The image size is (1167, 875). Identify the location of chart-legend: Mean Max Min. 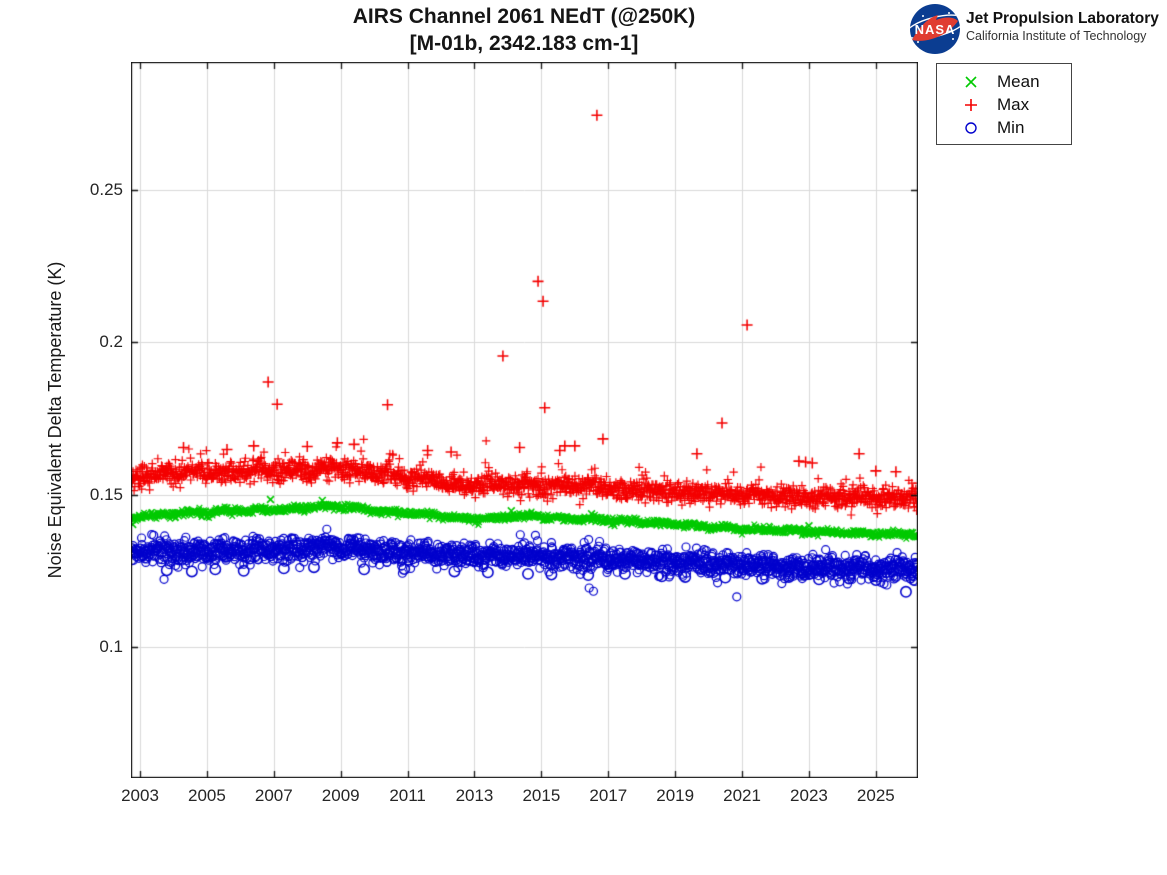
(1004, 104).